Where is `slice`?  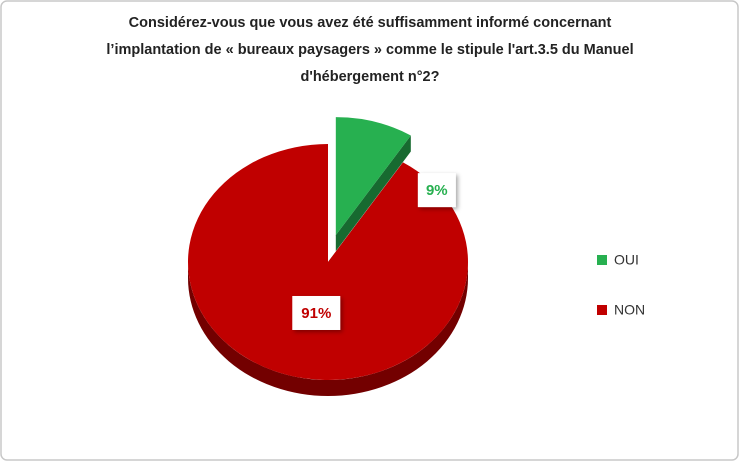 slice is located at coordinates (373, 184).